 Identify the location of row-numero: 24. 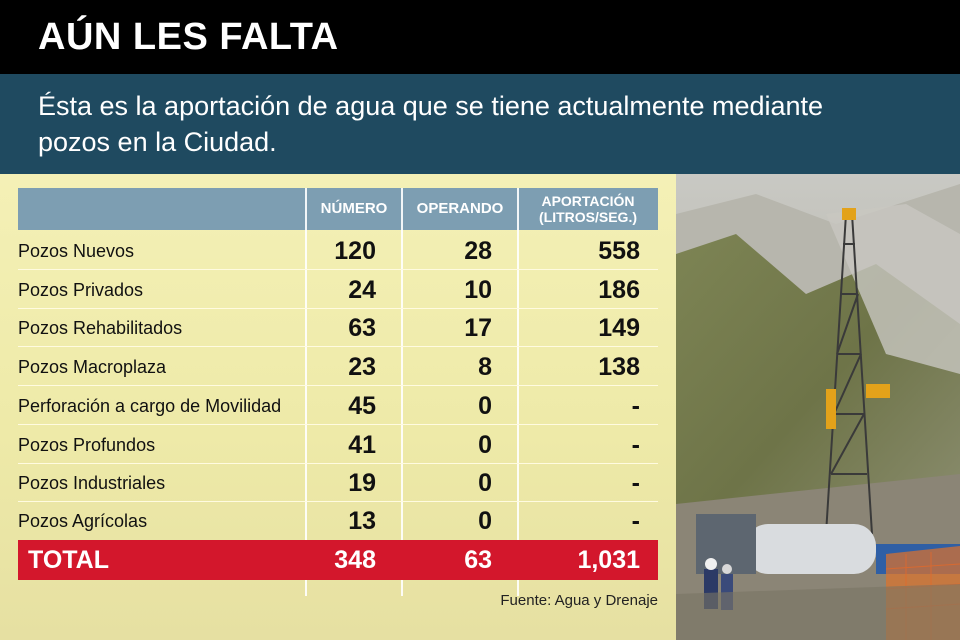
(362, 290).